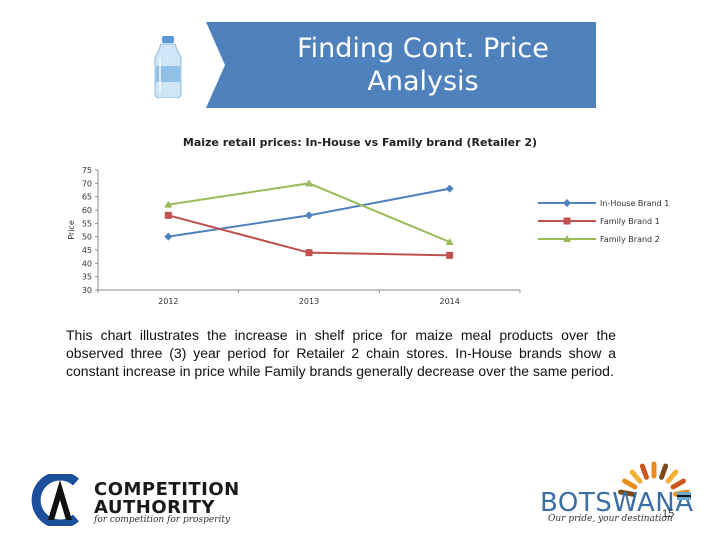  Describe the element at coordinates (87, 170) in the screenshot. I see `y-tick-label: 75` at that location.